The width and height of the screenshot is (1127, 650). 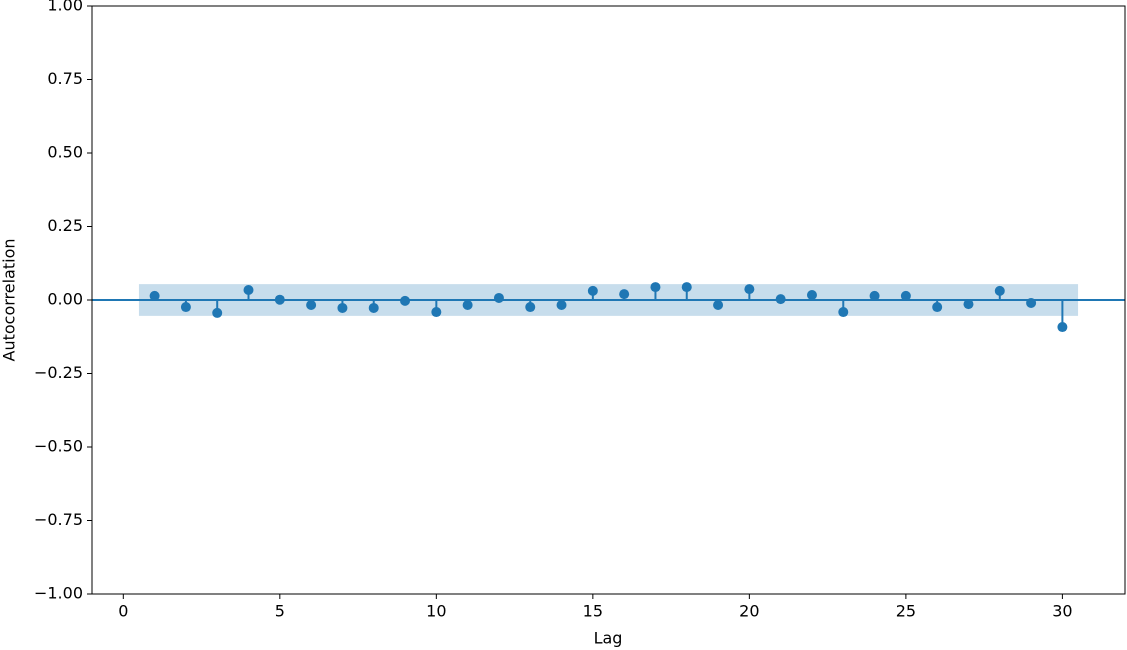 I want to click on y-tick-label: 0.00, so click(x=65, y=299).